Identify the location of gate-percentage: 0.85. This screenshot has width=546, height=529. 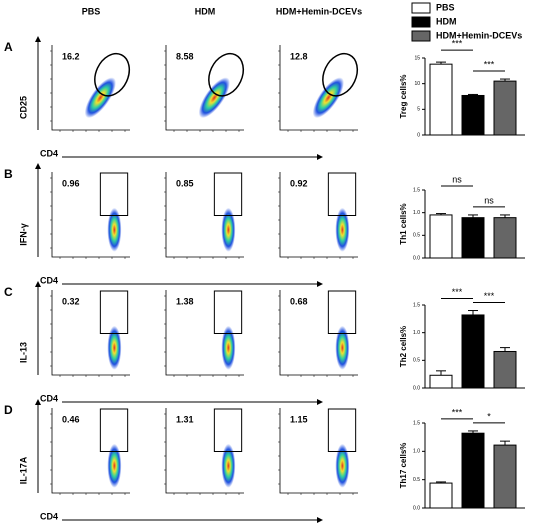
(185, 183).